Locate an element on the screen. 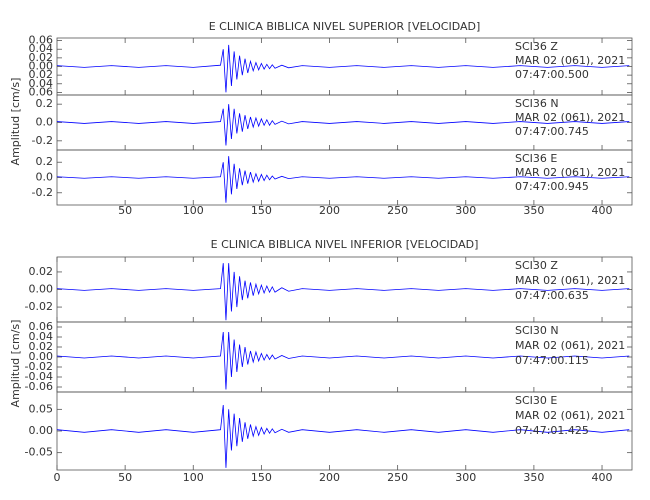 This screenshot has width=650, height=500. y-tick-label: -0.04 is located at coordinates (39, 376).